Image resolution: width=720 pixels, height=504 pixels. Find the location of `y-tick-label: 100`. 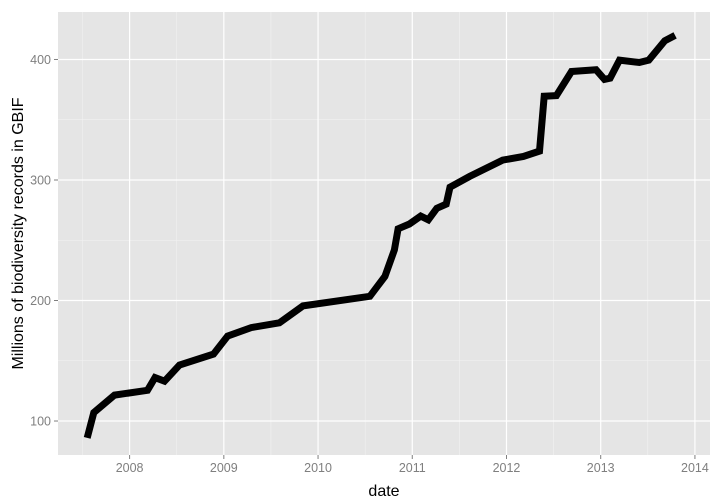

y-tick-label: 100 is located at coordinates (40, 422).